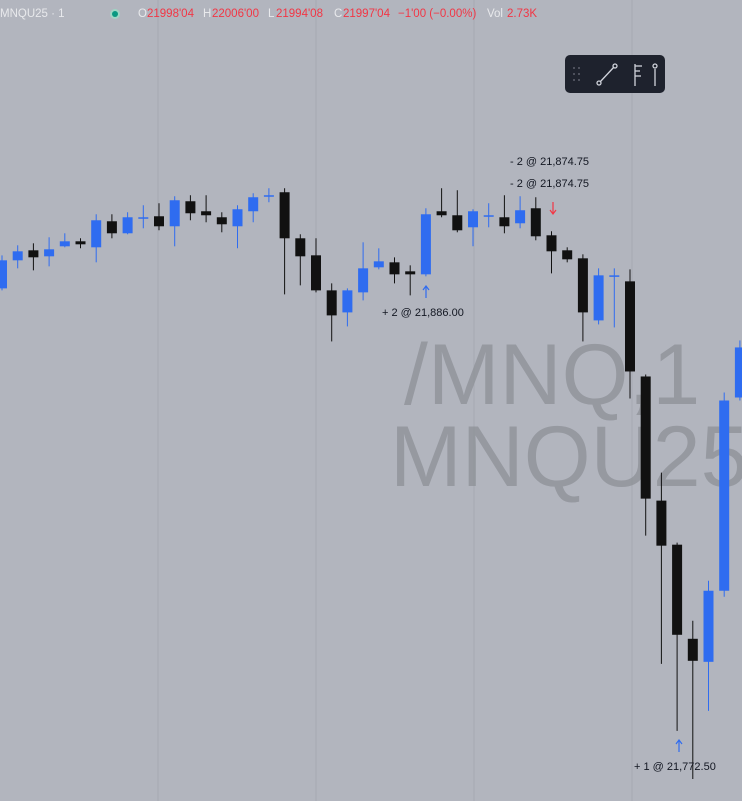  I want to click on fib-tool, so click(638, 75).